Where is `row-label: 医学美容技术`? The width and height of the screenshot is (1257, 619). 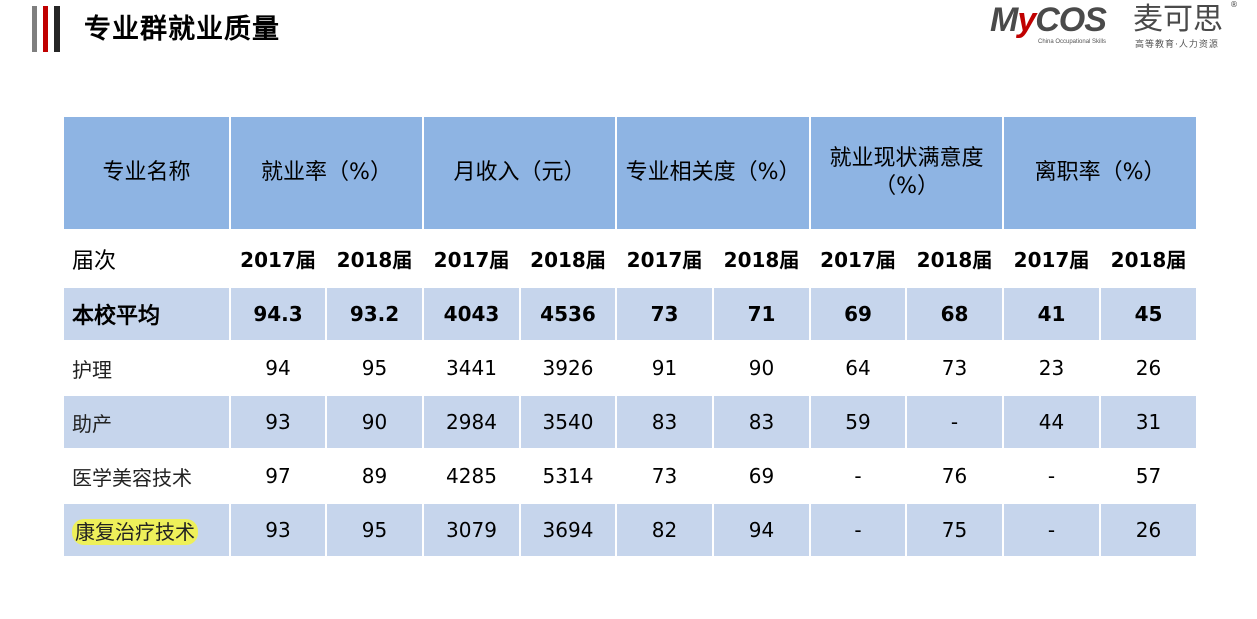
row-label: 医学美容技术 is located at coordinates (146, 476).